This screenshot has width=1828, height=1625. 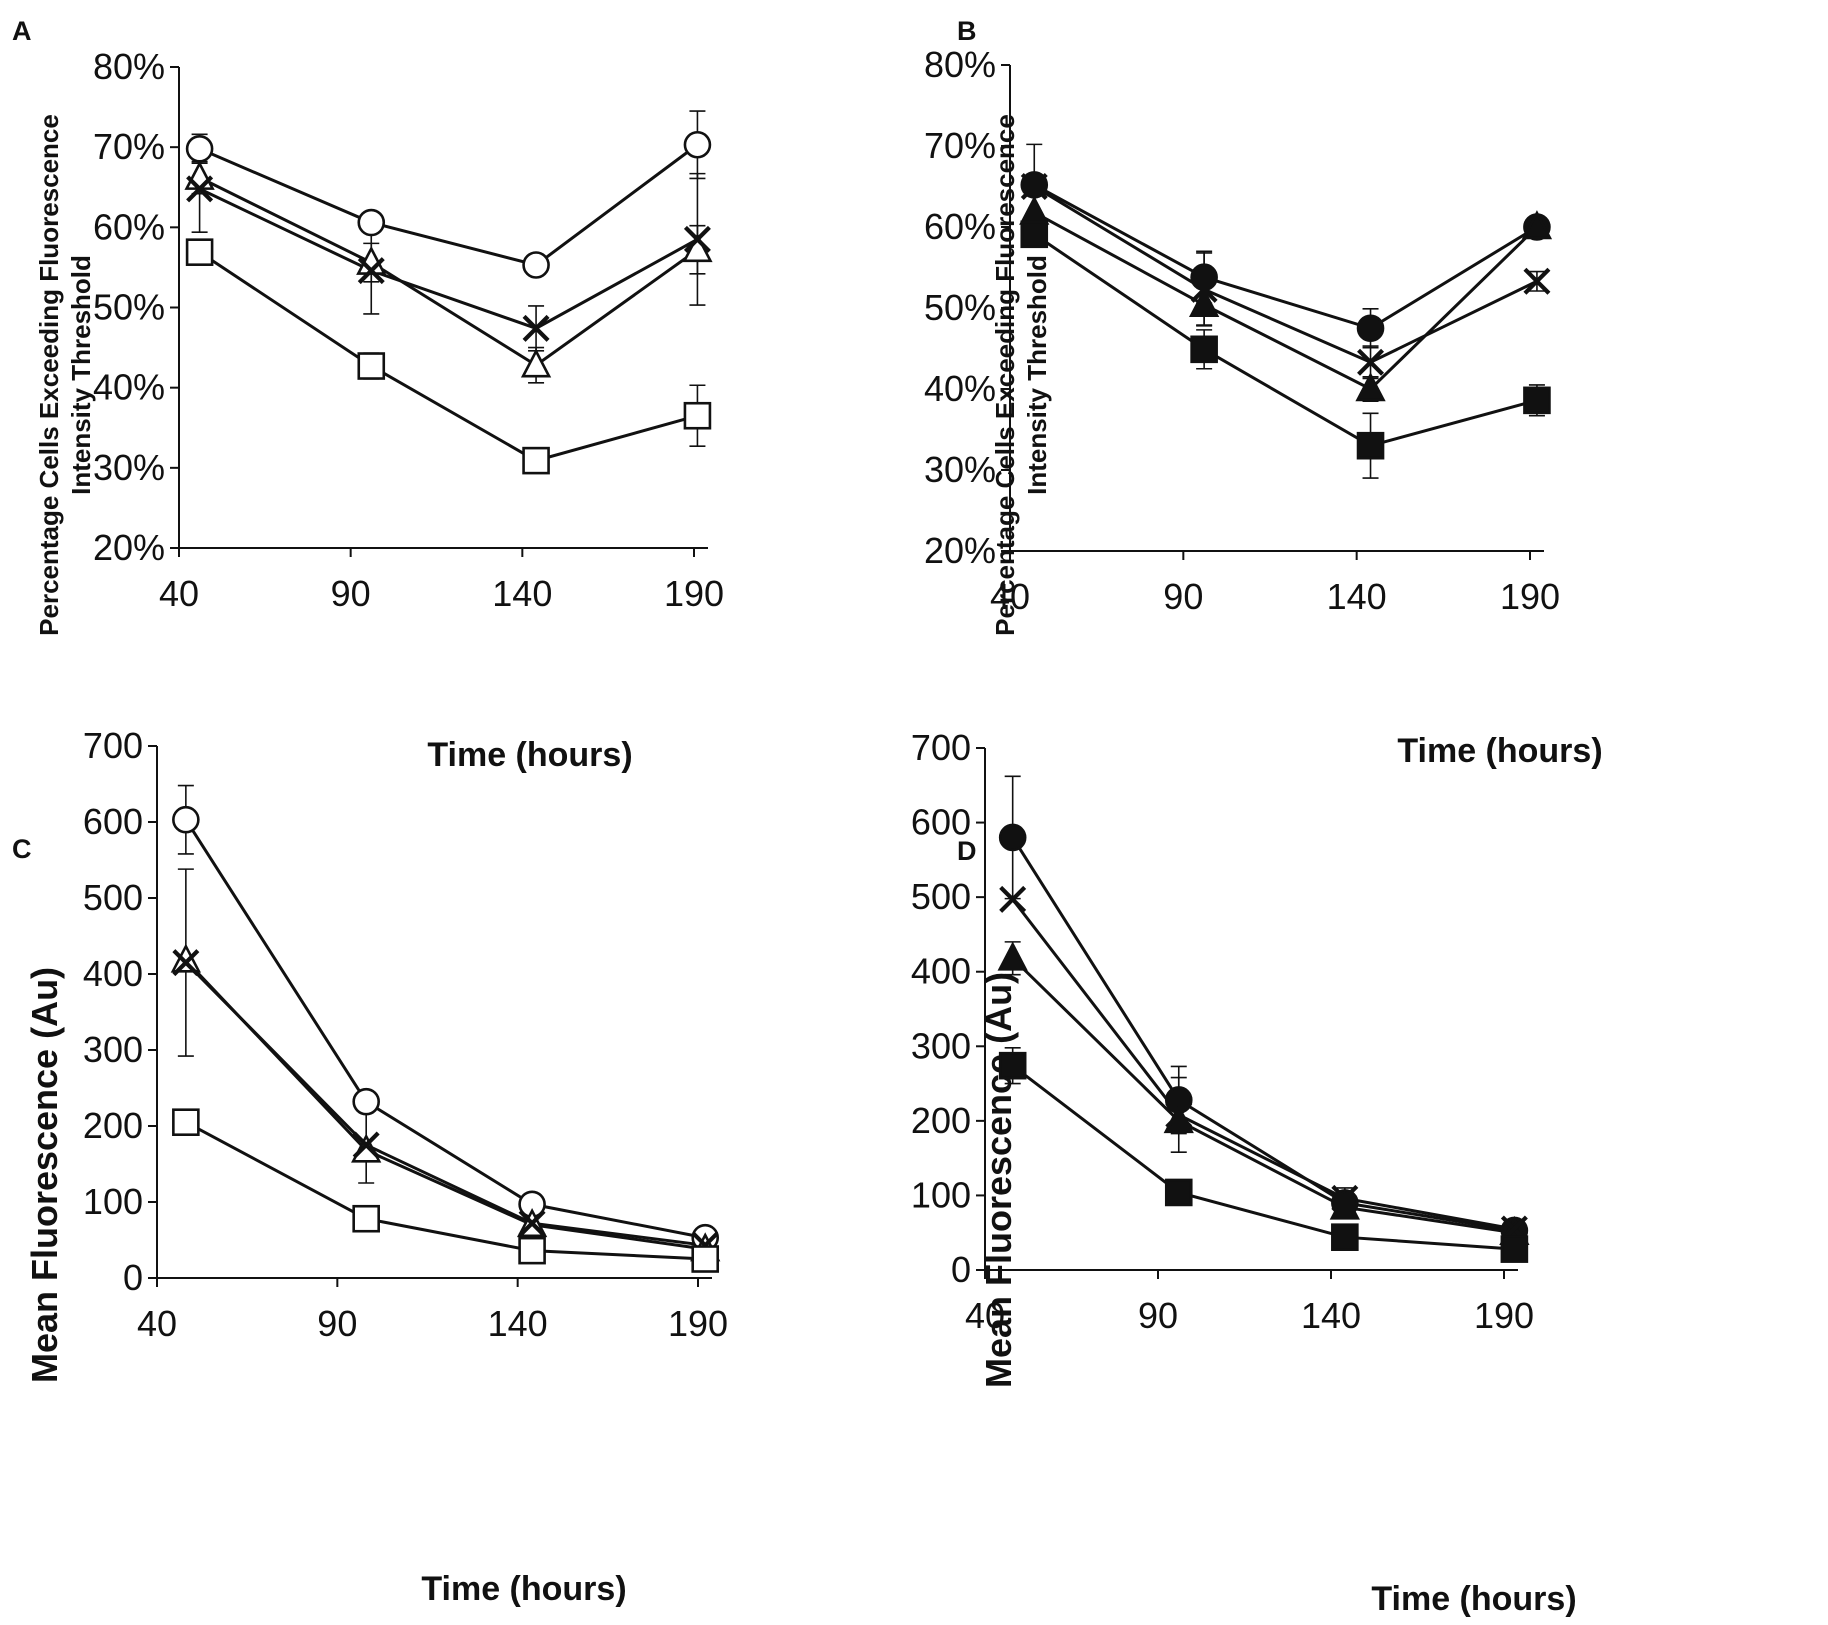 I want to click on panel-d-x-tick-label: 190, so click(x=1504, y=1315).